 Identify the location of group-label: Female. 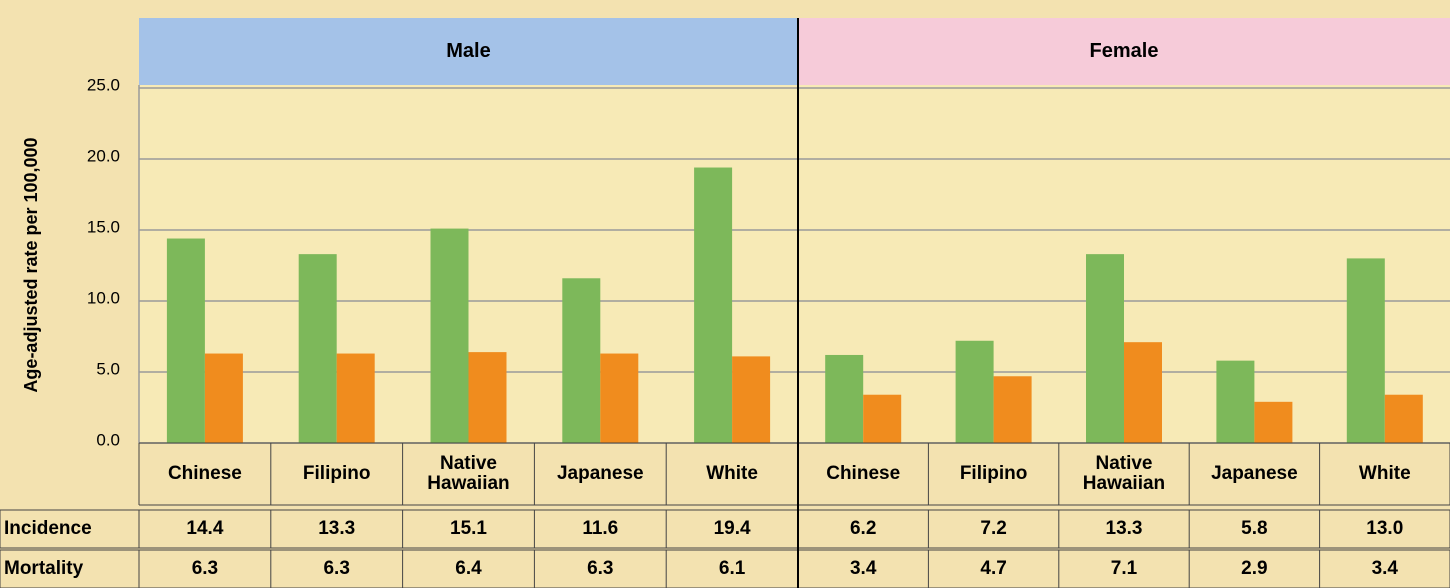
(1124, 51).